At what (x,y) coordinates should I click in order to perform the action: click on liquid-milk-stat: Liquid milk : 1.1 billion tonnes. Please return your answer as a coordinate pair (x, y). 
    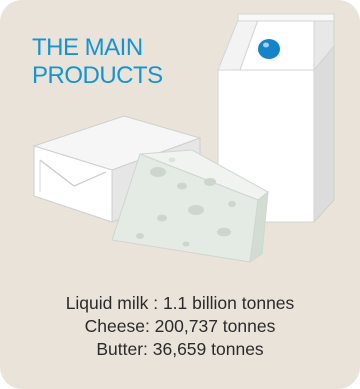
    Looking at the image, I should click on (180, 303).